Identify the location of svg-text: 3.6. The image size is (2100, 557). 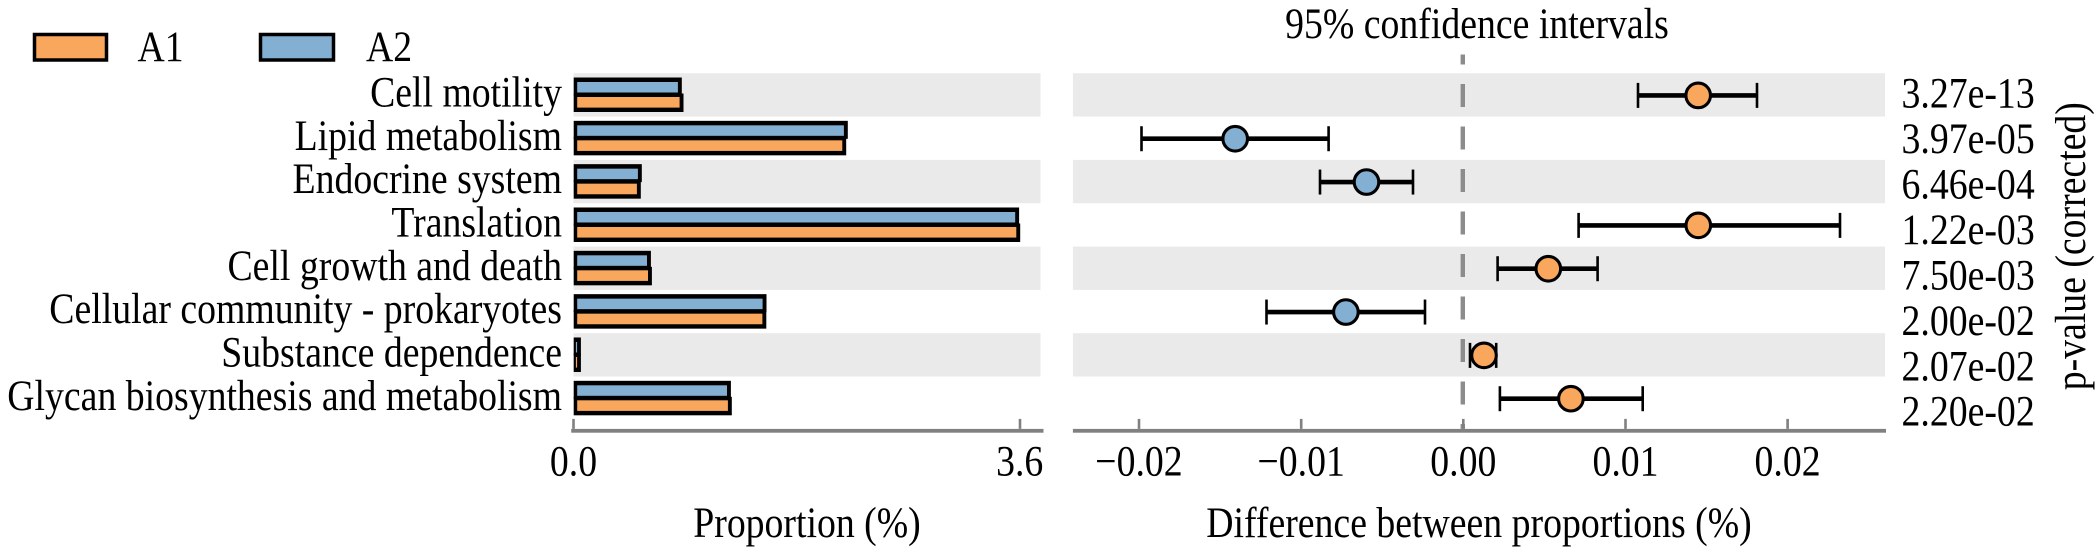
(1019, 462).